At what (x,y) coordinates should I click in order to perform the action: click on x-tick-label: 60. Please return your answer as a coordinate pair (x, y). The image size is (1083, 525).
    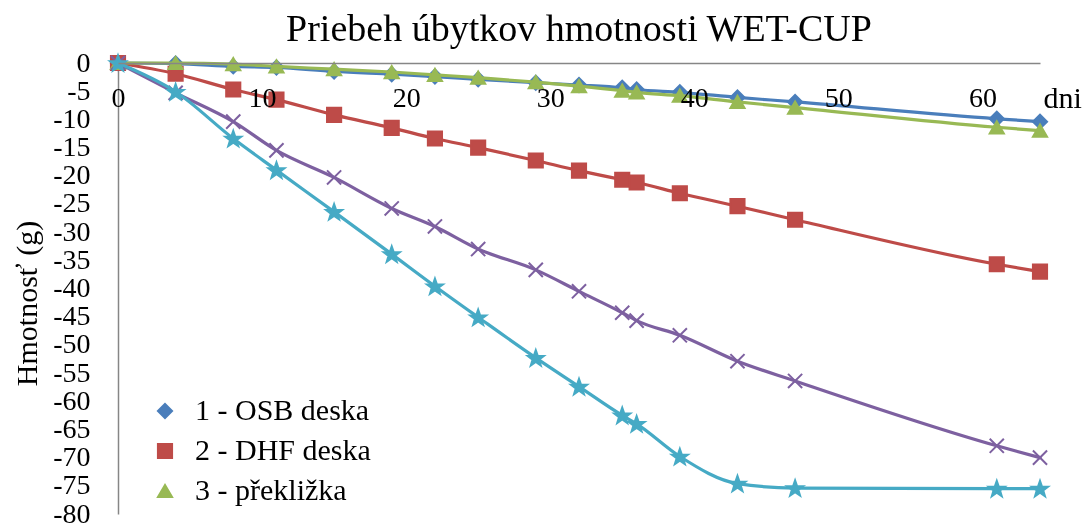
    Looking at the image, I should click on (982, 97).